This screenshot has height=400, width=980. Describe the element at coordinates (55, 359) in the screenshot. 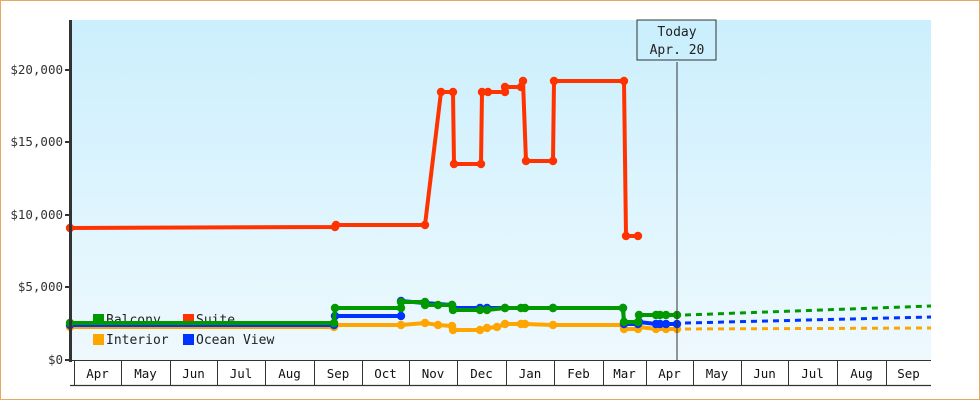

I see `y-tick-label: $0` at that location.